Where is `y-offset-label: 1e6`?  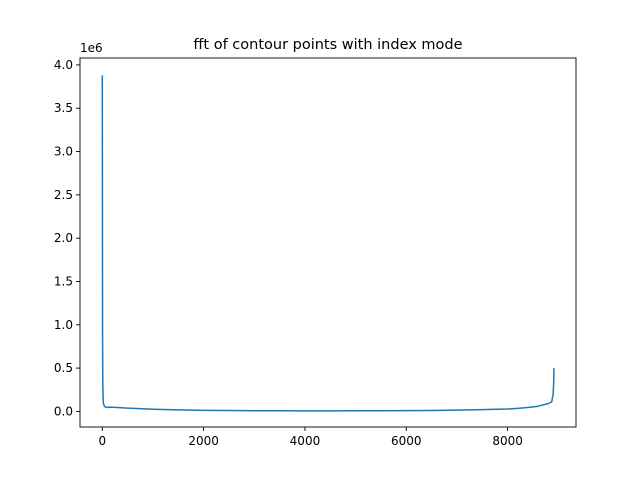 y-offset-label: 1e6 is located at coordinates (91, 48).